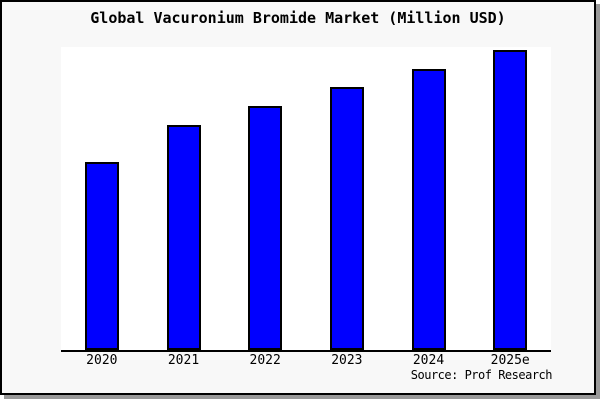  I want to click on bar-slot-2025e, so click(510, 198).